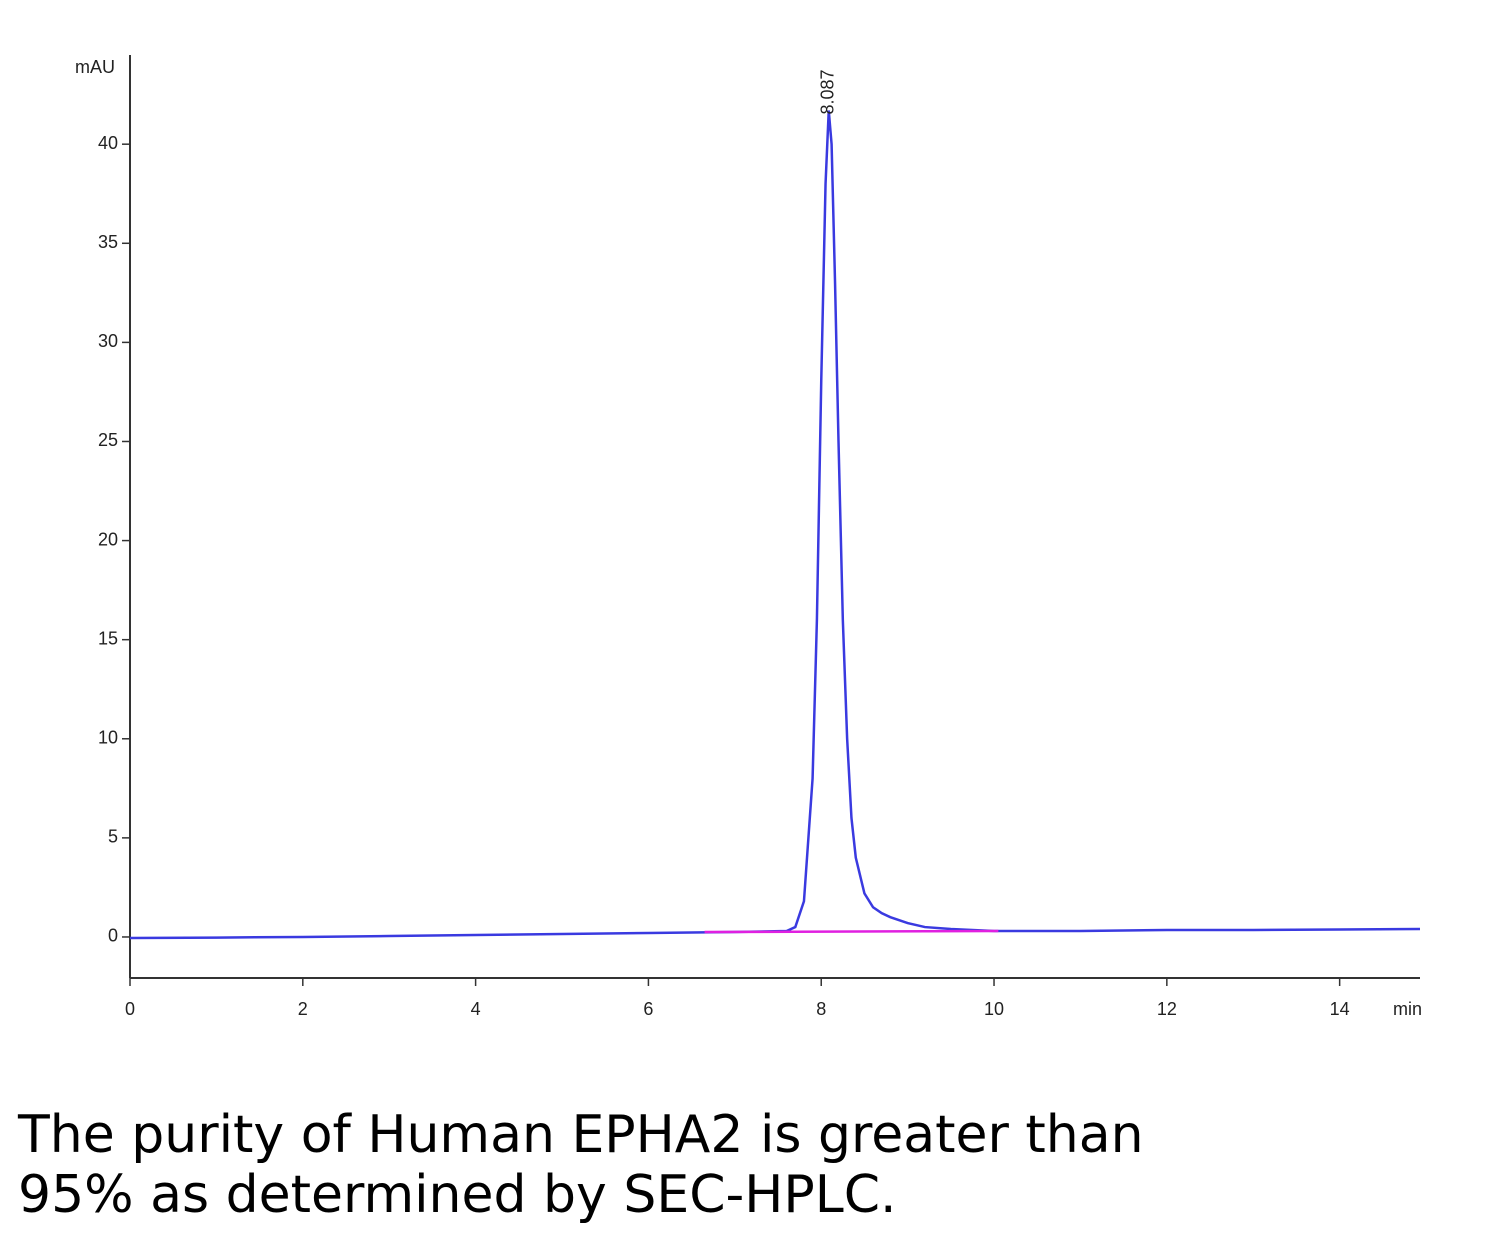 The width and height of the screenshot is (1500, 1252). I want to click on x-tick-label: 2, so click(303, 1009).